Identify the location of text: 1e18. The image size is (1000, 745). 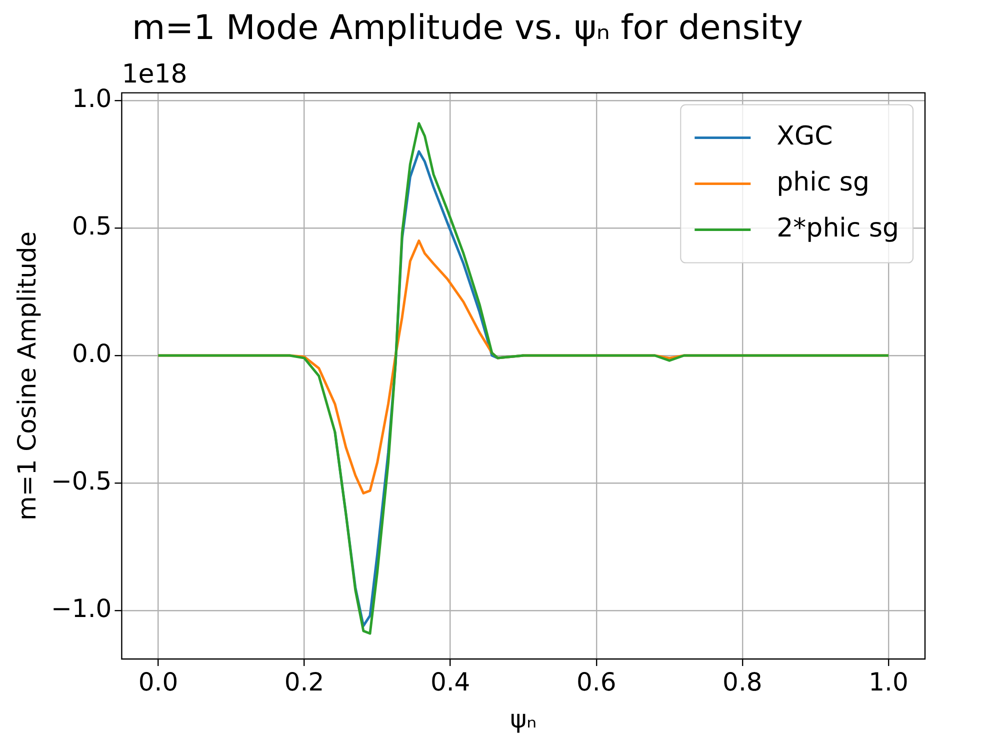
(155, 75).